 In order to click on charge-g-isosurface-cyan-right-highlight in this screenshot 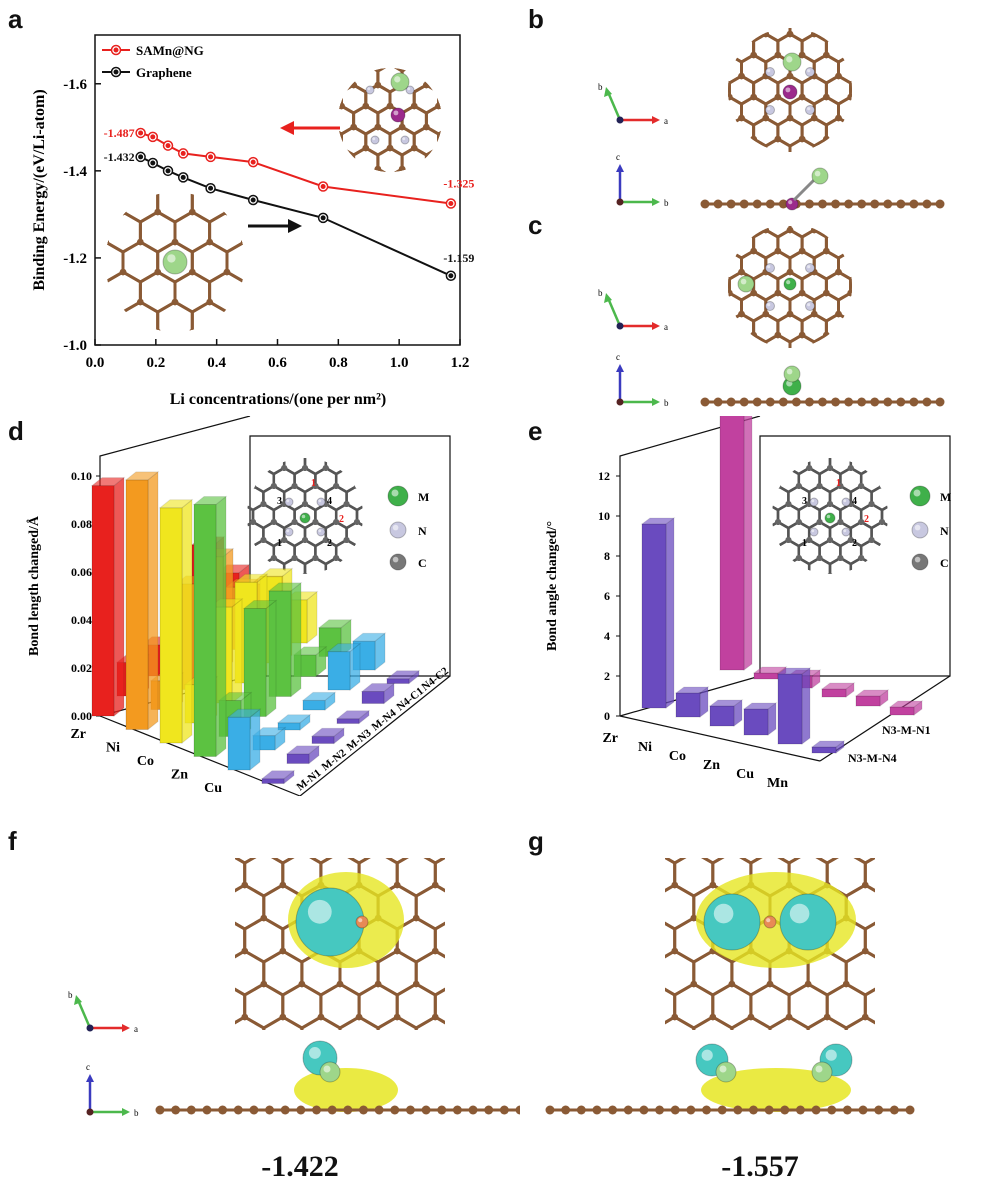, I will do `click(799, 913)`.